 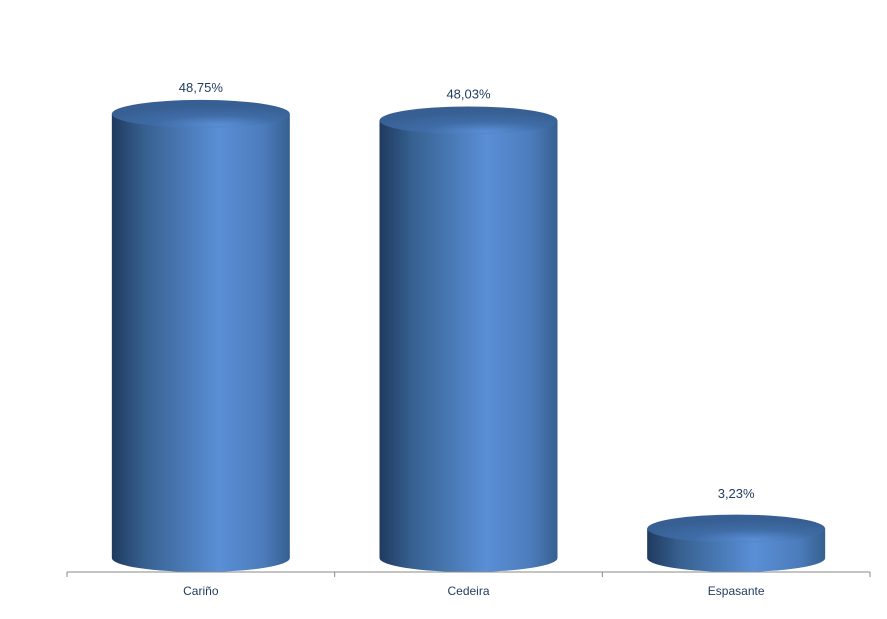 I want to click on x-tick-label: Espasante, so click(x=736, y=591).